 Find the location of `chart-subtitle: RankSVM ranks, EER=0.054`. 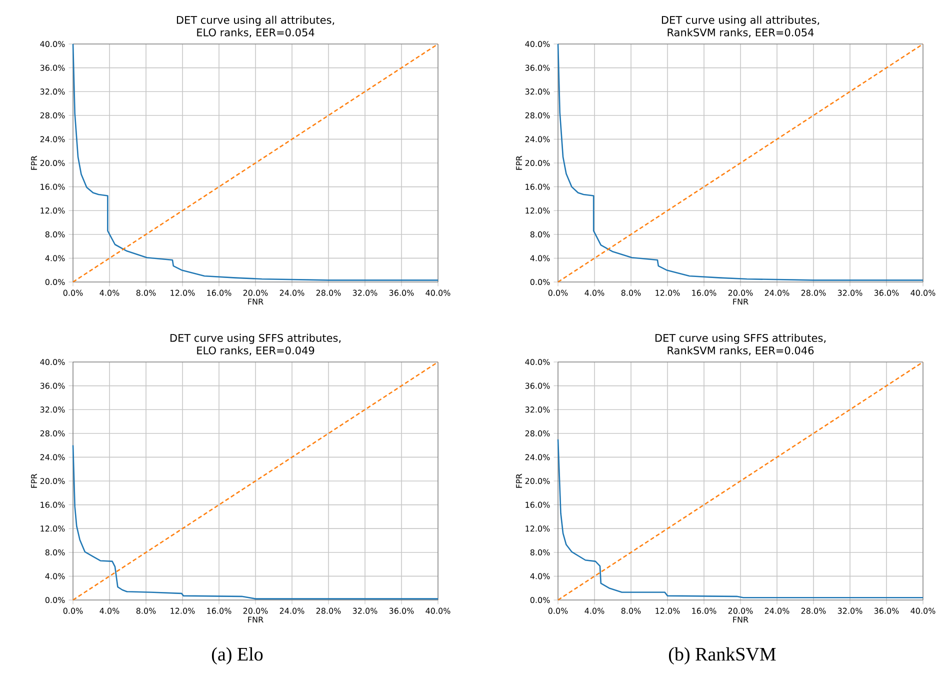

chart-subtitle: RankSVM ranks, EER=0.054 is located at coordinates (741, 33).